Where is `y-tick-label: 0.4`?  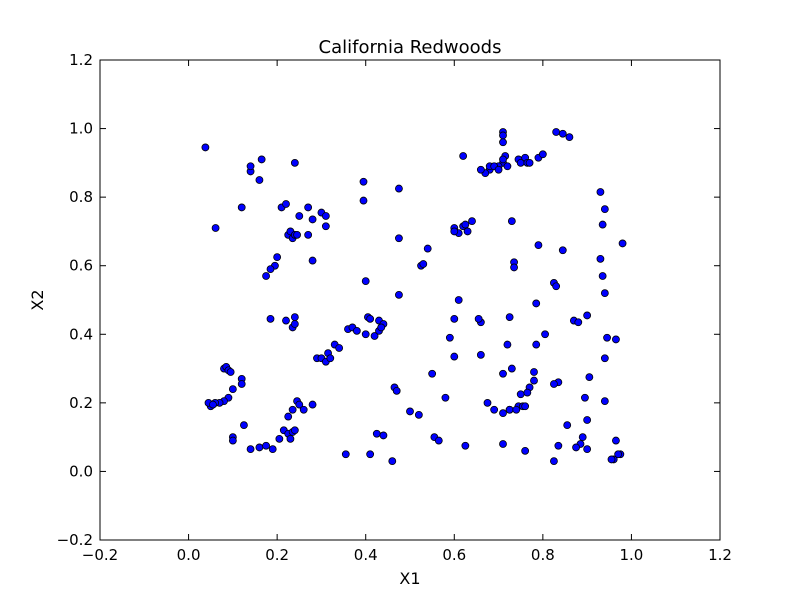
y-tick-label: 0.4 is located at coordinates (81, 334).